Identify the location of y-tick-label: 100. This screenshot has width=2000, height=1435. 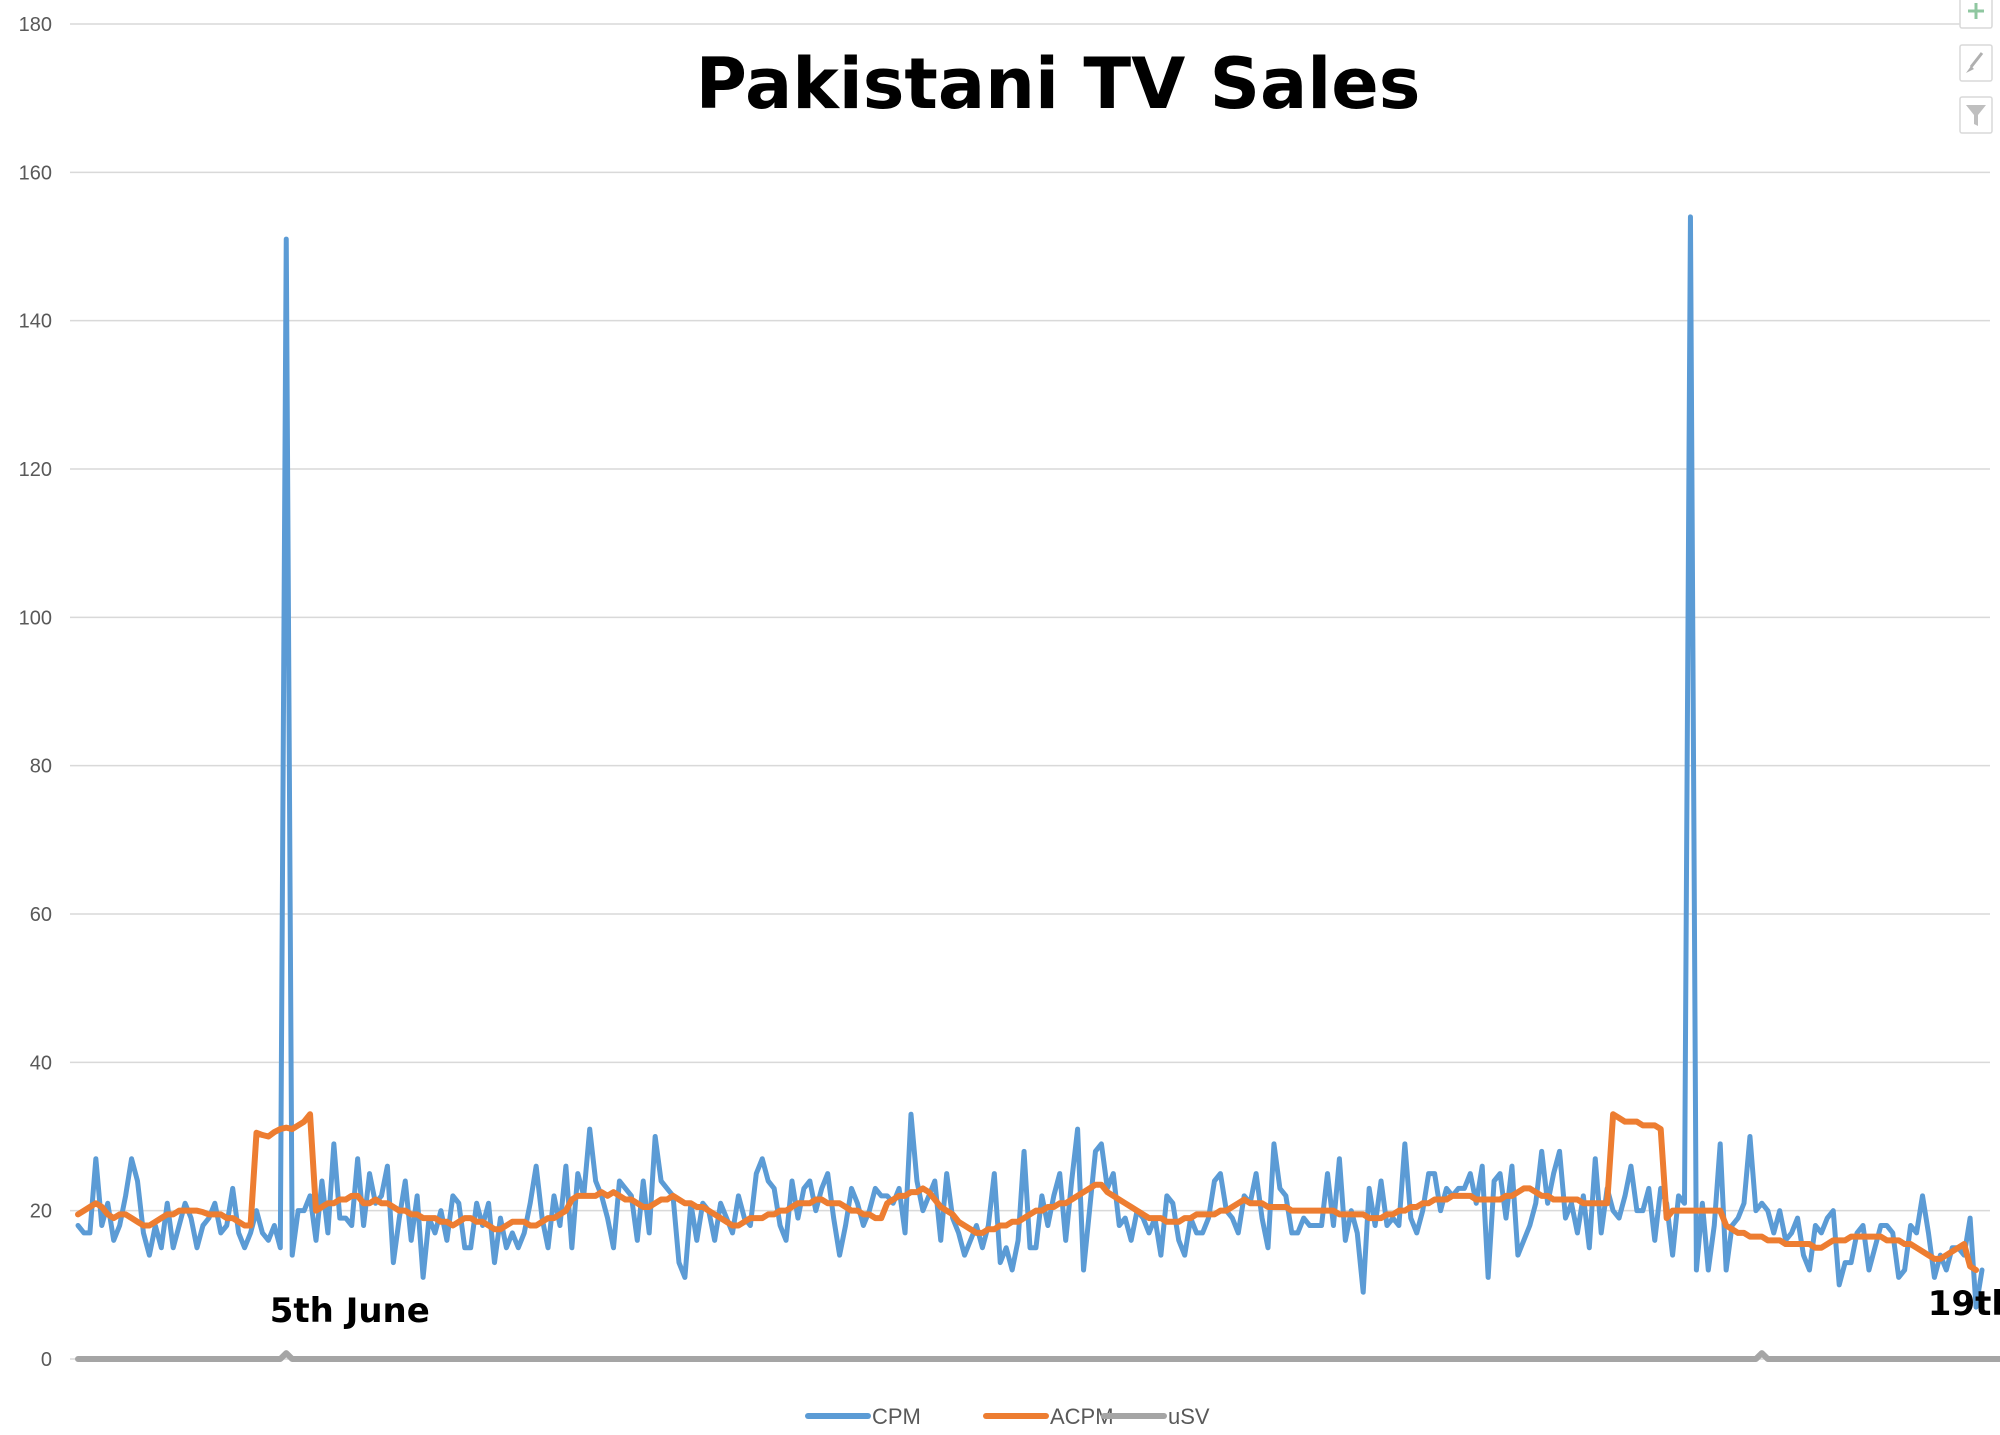
(35, 618).